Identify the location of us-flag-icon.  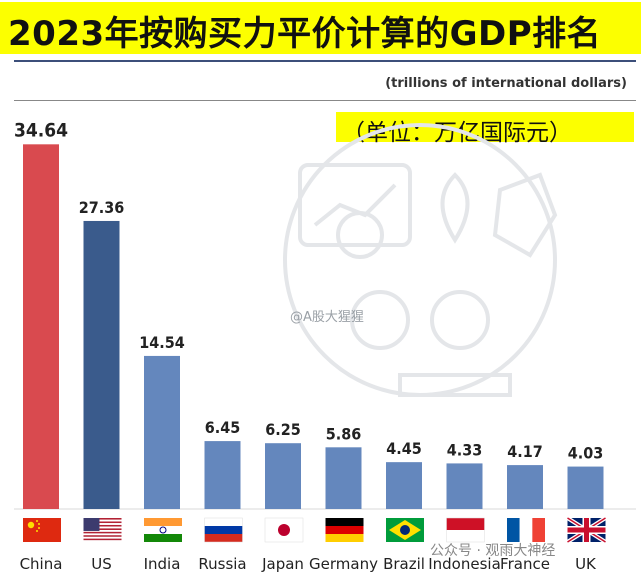
(102, 530).